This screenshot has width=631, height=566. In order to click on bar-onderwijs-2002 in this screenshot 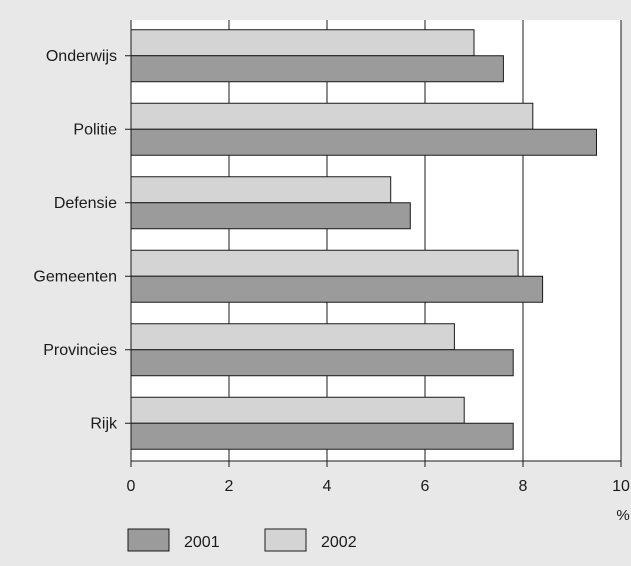, I will do `click(302, 43)`.